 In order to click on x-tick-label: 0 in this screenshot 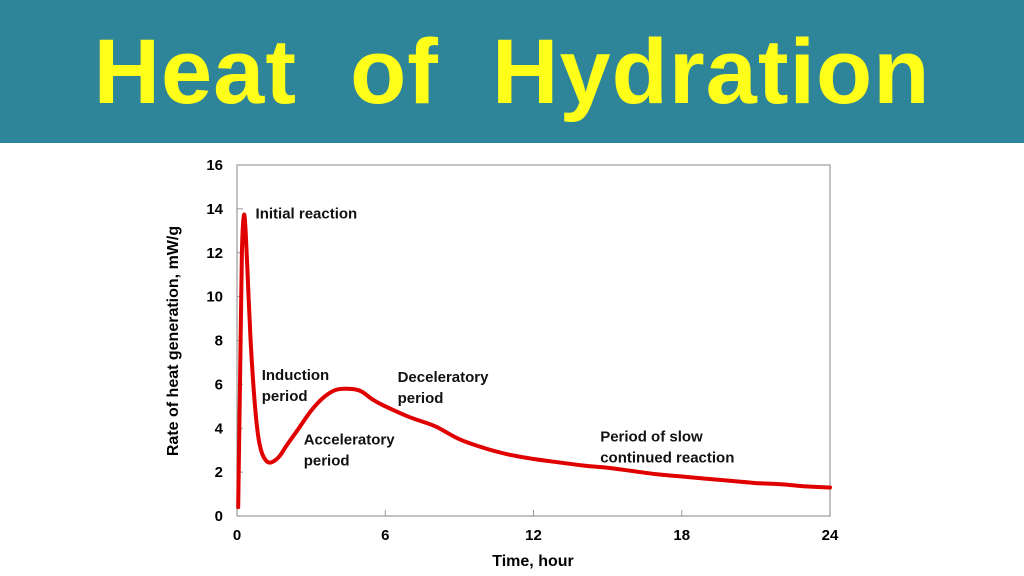, I will do `click(237, 535)`.